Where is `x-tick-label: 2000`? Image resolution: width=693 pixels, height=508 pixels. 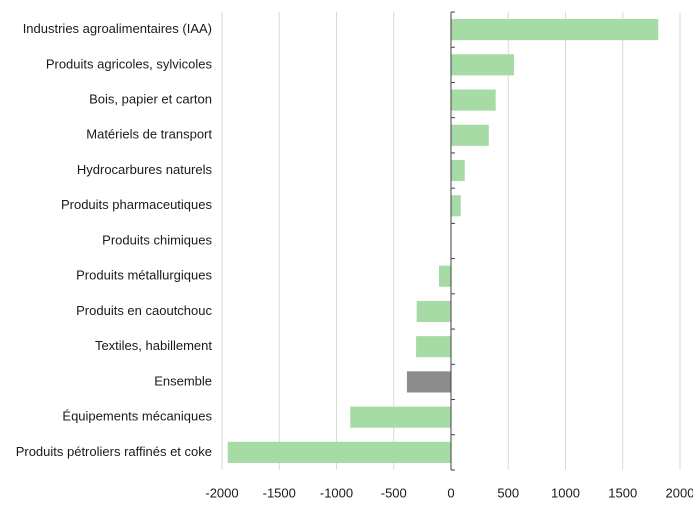
x-tick-label: 2000 is located at coordinates (679, 492).